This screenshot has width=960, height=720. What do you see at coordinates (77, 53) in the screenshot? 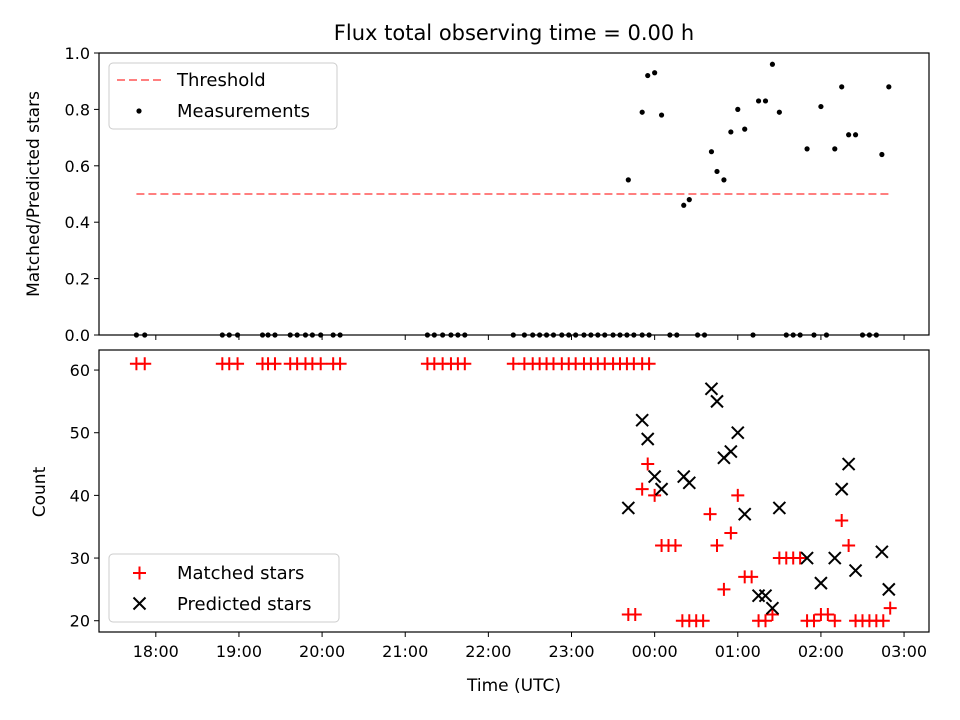
I see `top-ytick-label: 1.0` at bounding box center [77, 53].